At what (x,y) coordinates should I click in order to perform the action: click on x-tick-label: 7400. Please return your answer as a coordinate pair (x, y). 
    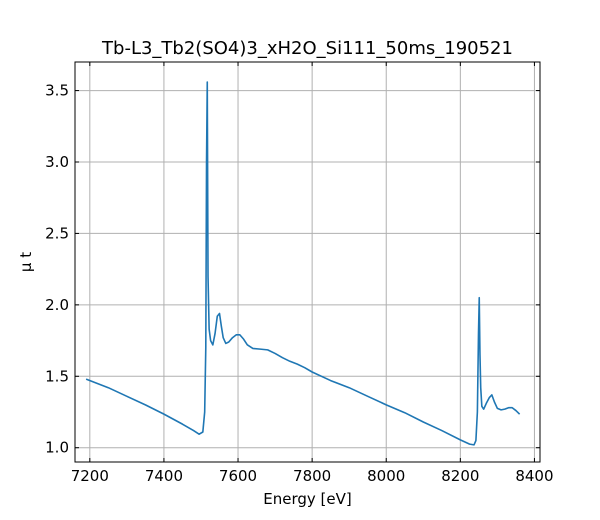
    Looking at the image, I should click on (164, 476).